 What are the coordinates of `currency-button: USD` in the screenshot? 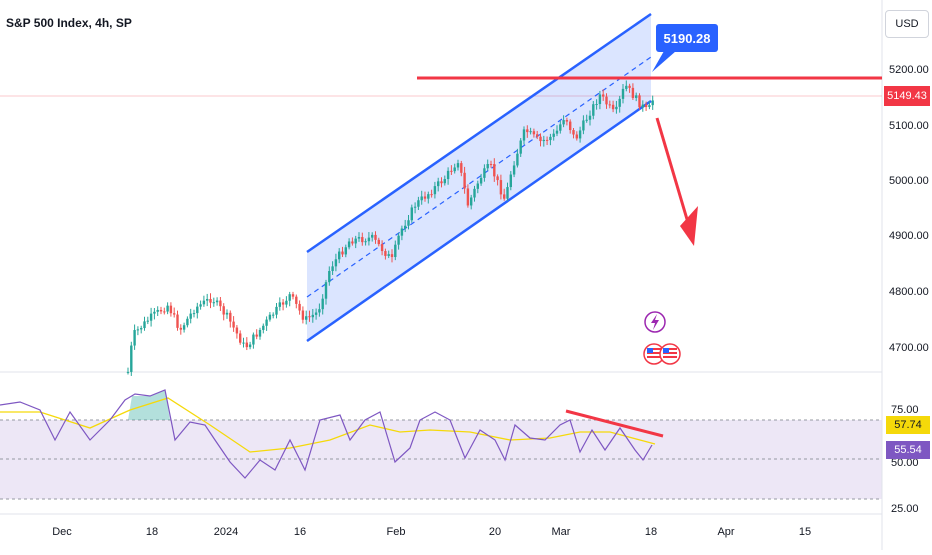 It's located at (907, 24).